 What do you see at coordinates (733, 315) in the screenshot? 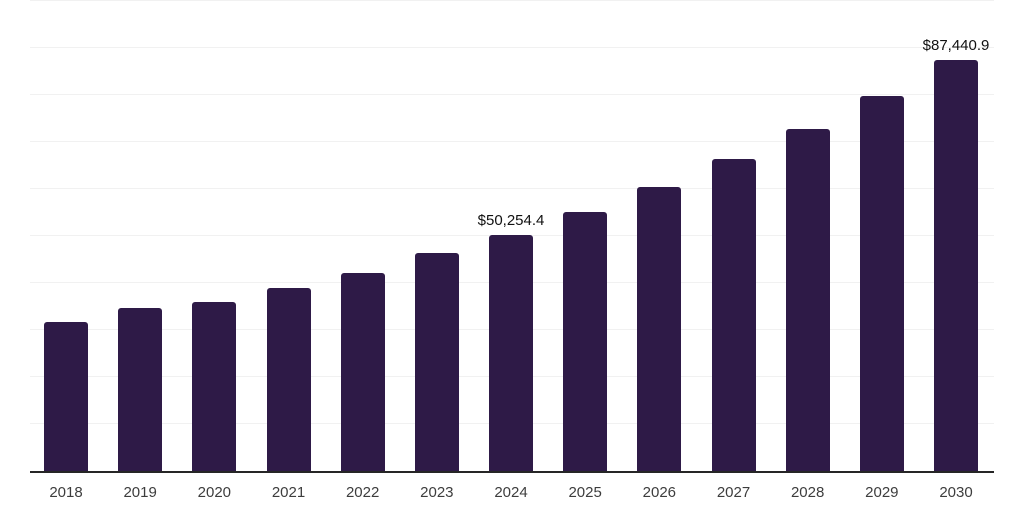
I see `bar-2027` at bounding box center [733, 315].